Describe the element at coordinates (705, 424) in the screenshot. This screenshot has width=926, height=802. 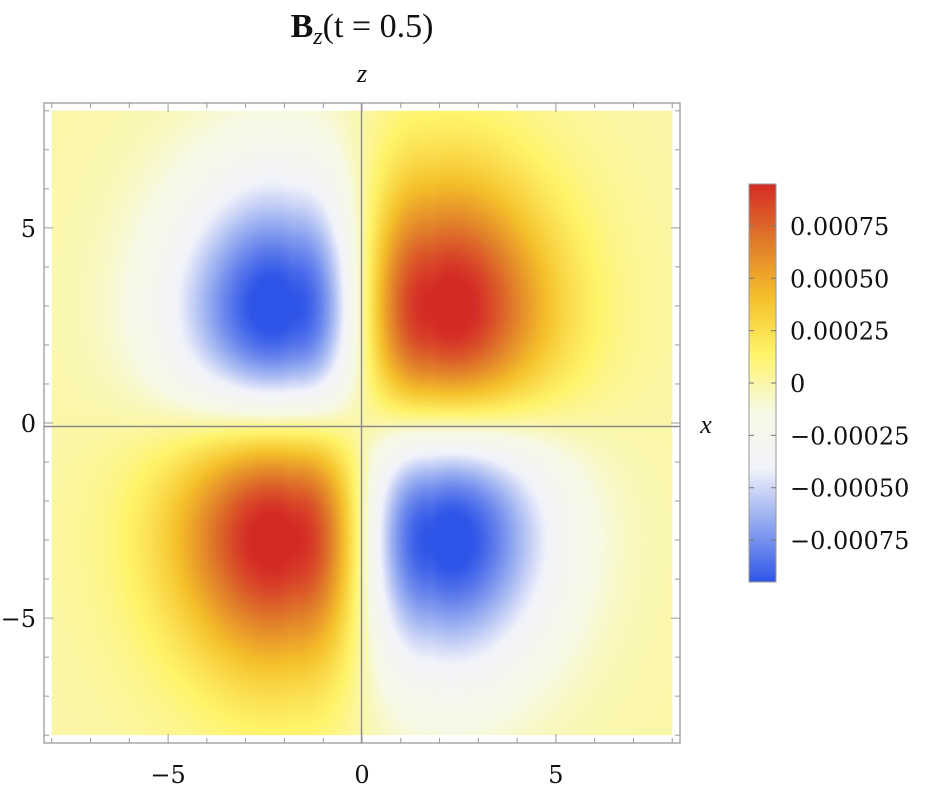
I see `x-axis-label: x` at that location.